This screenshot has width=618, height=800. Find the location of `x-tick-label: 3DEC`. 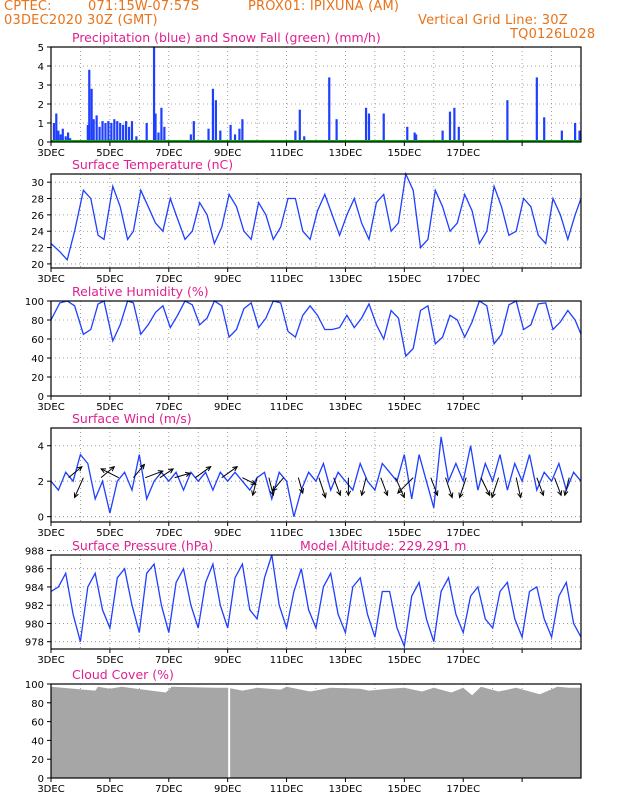

x-tick-label: 3DEC is located at coordinates (50, 789).